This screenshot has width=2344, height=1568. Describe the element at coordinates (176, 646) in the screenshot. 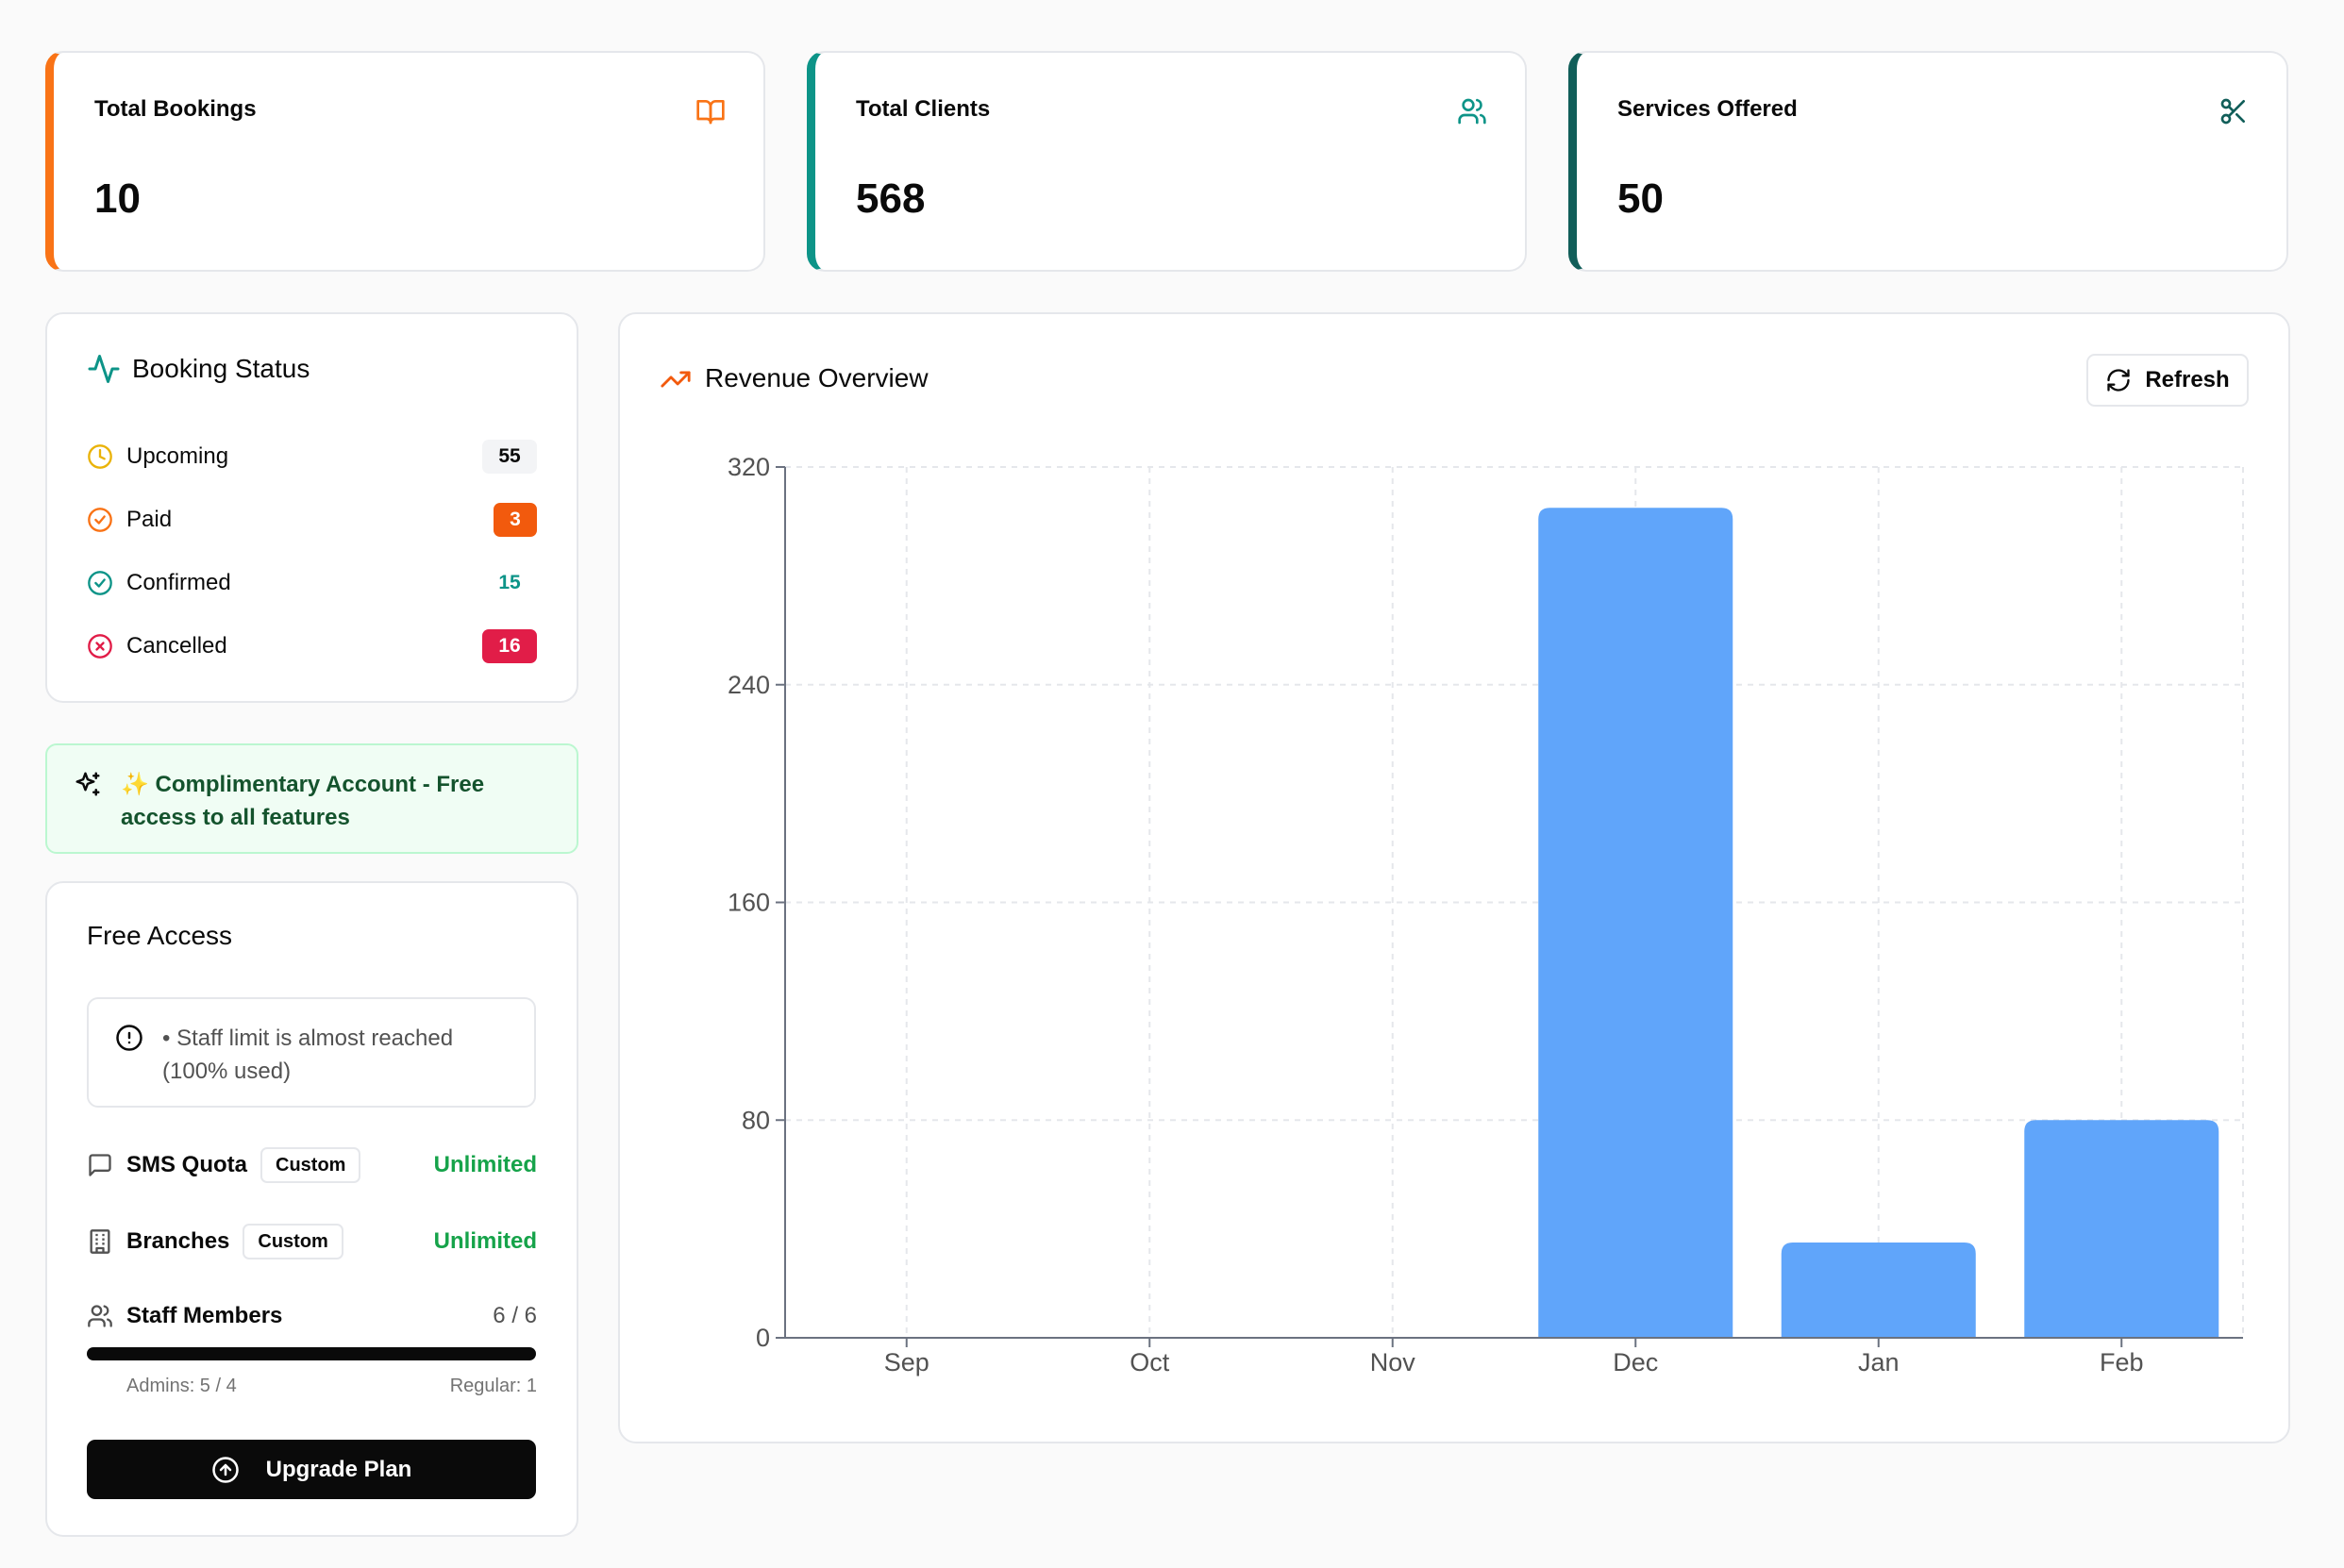

I see `status-label: Cancelled` at that location.